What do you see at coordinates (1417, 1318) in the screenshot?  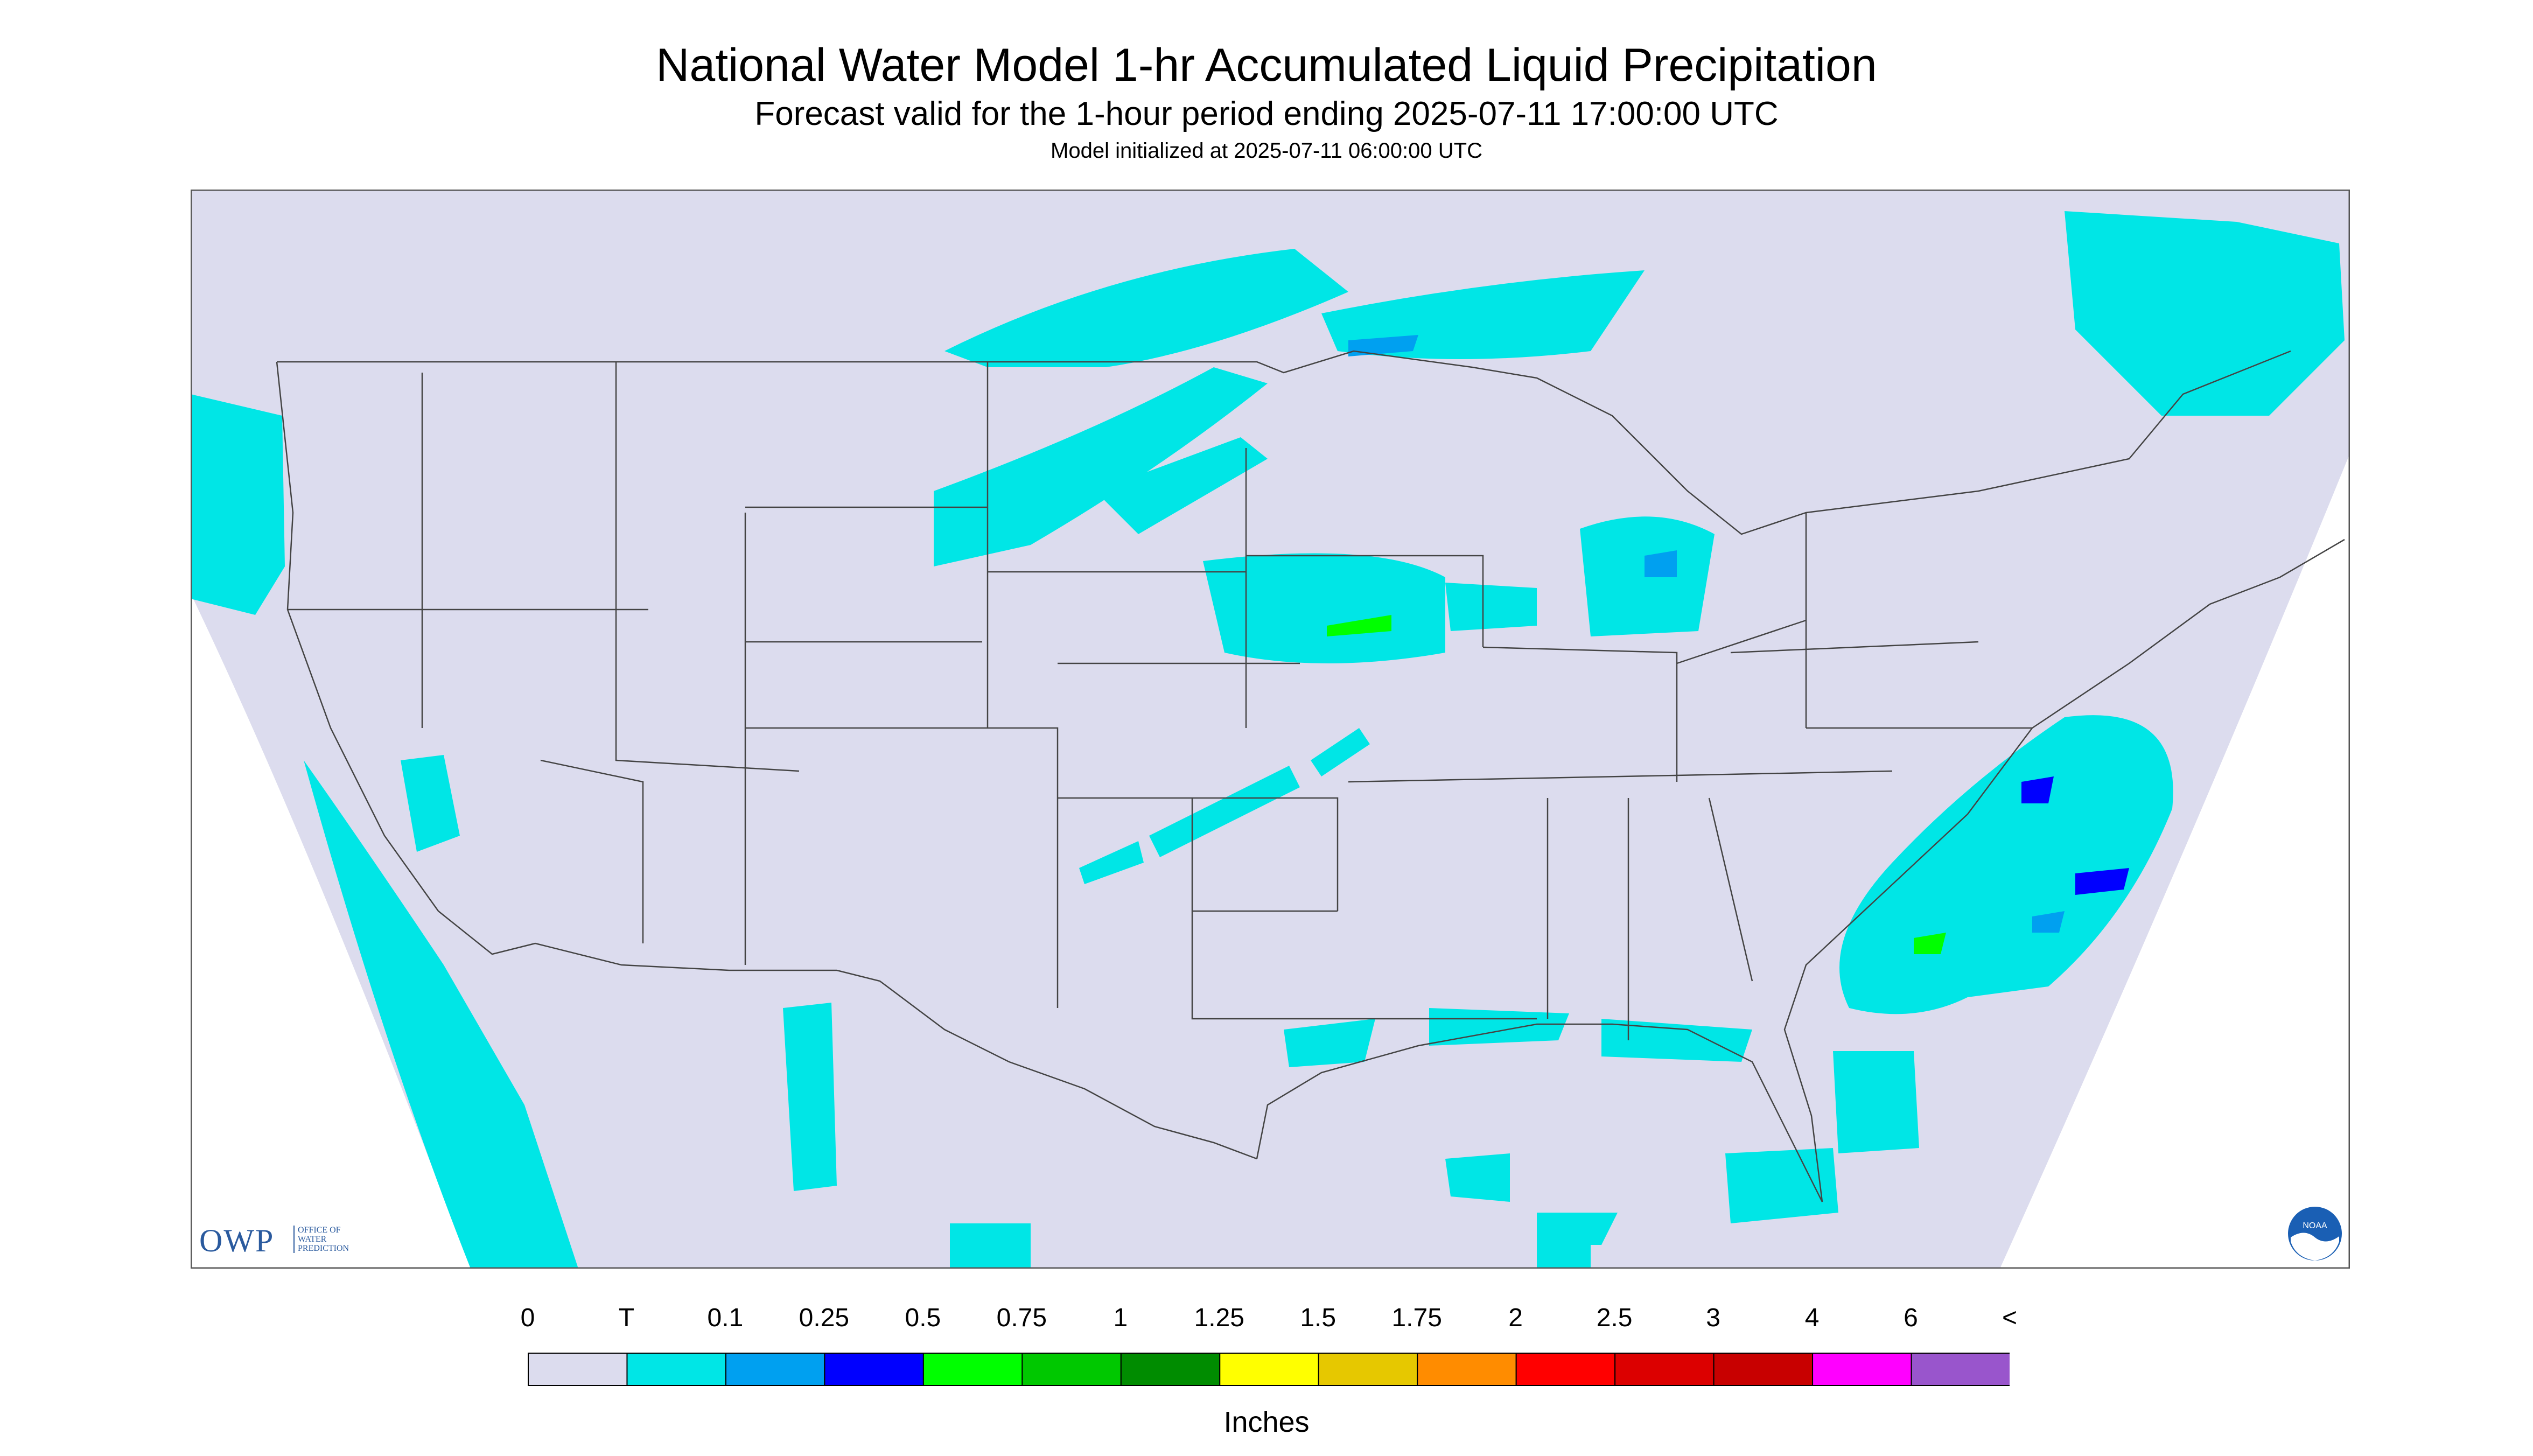 I see `colorbar-tick-label: 1.75` at bounding box center [1417, 1318].